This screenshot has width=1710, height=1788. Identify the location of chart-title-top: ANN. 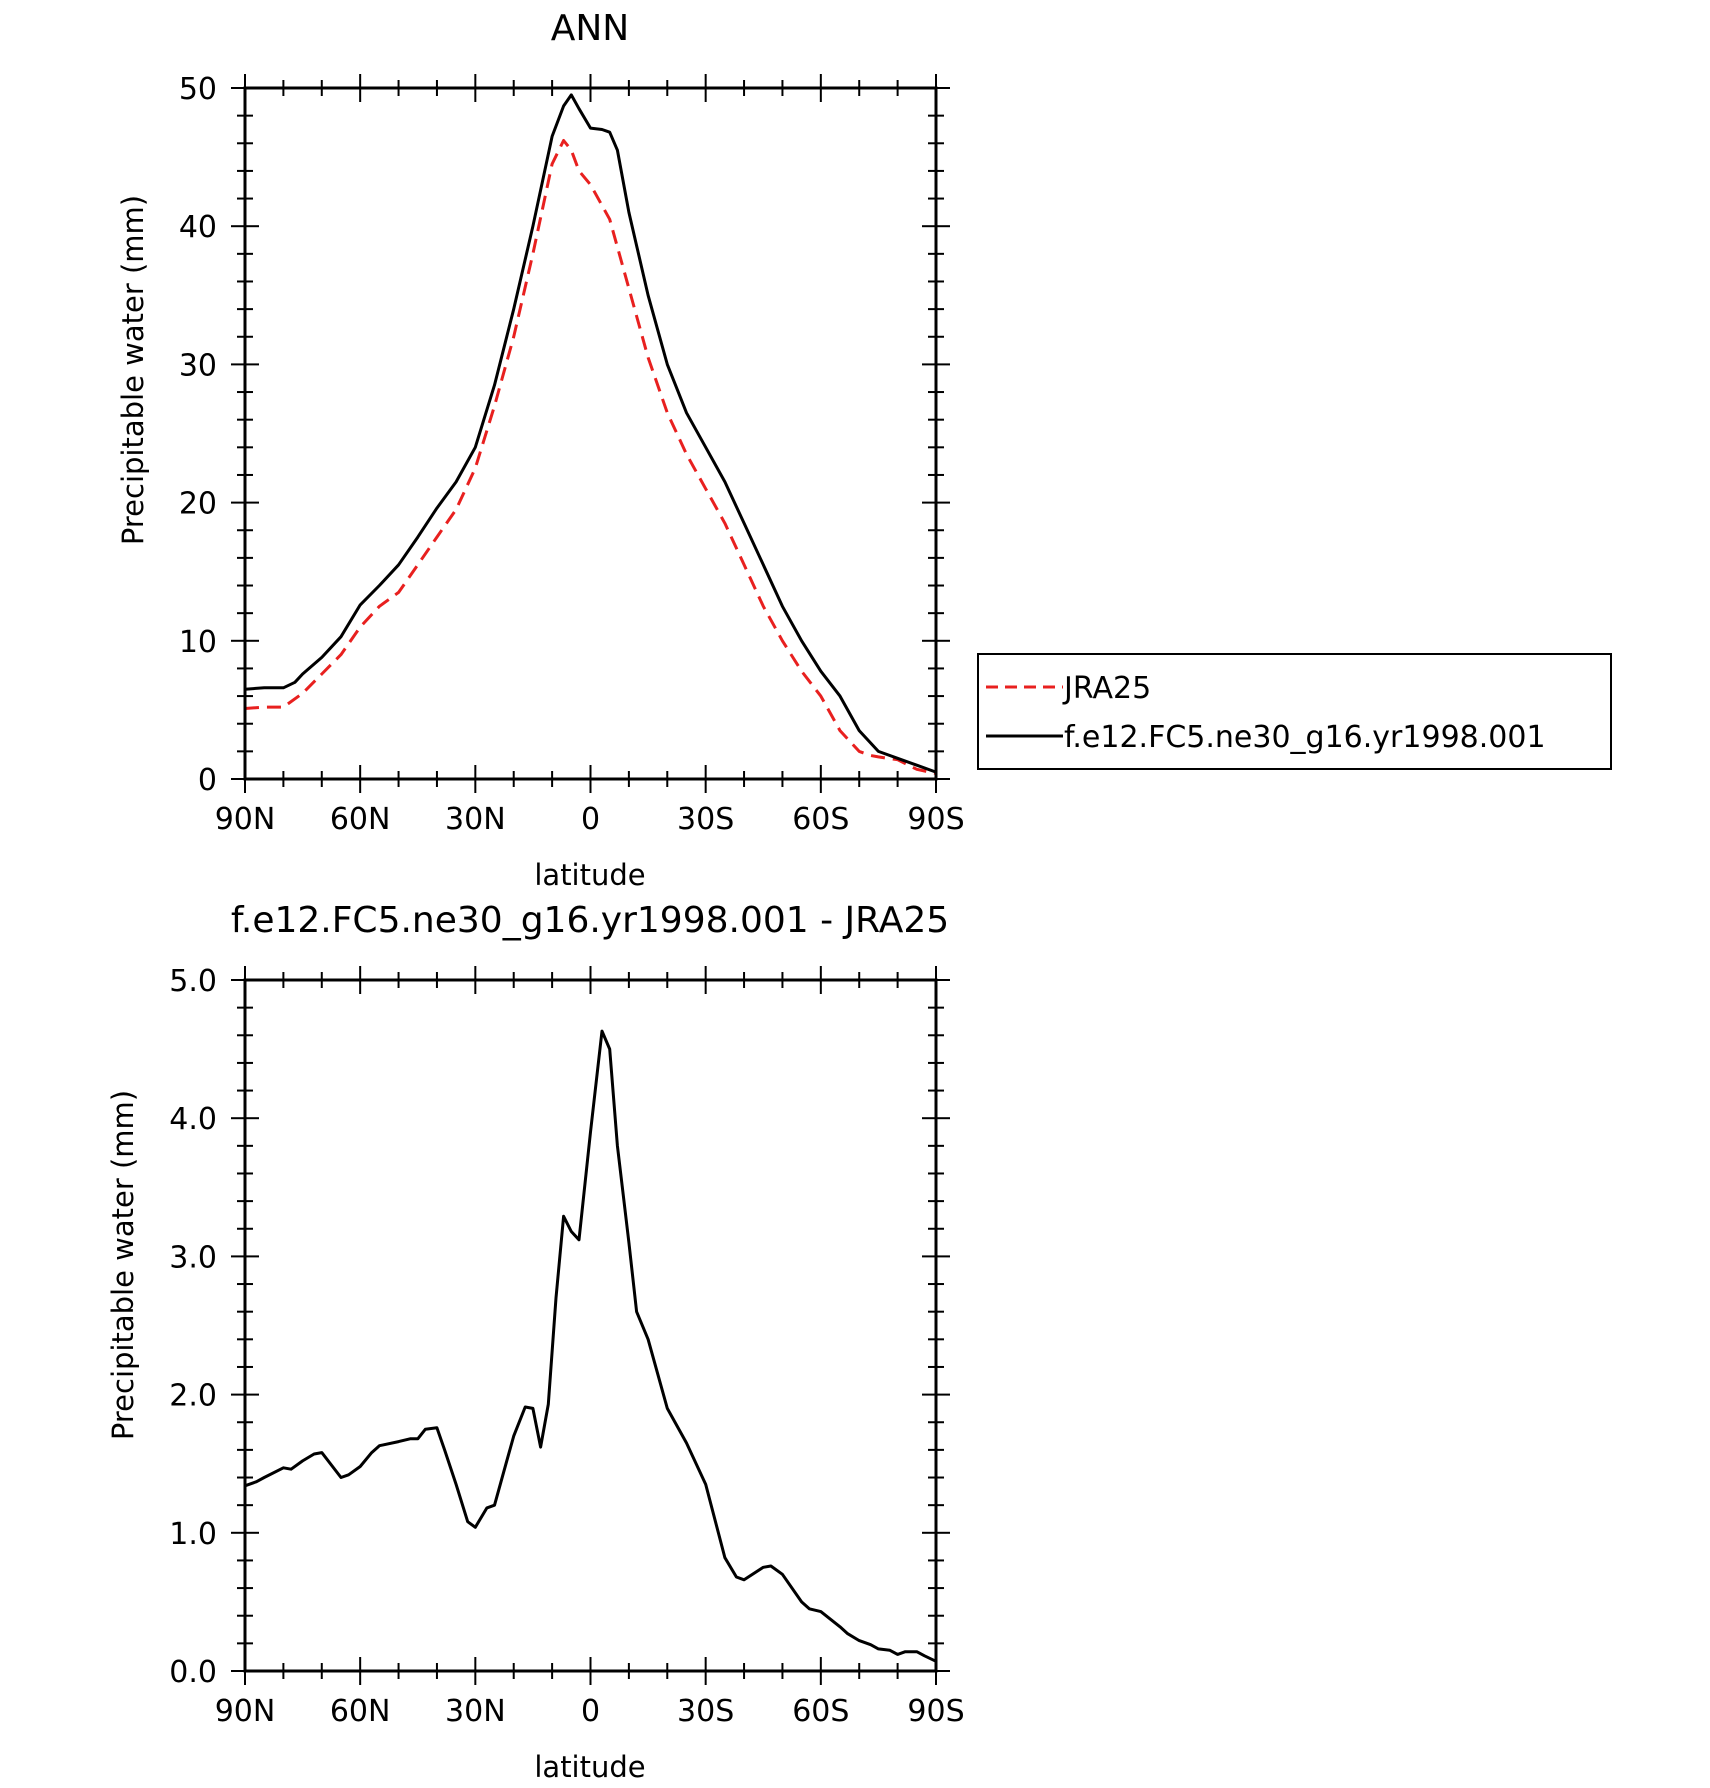
(590, 28).